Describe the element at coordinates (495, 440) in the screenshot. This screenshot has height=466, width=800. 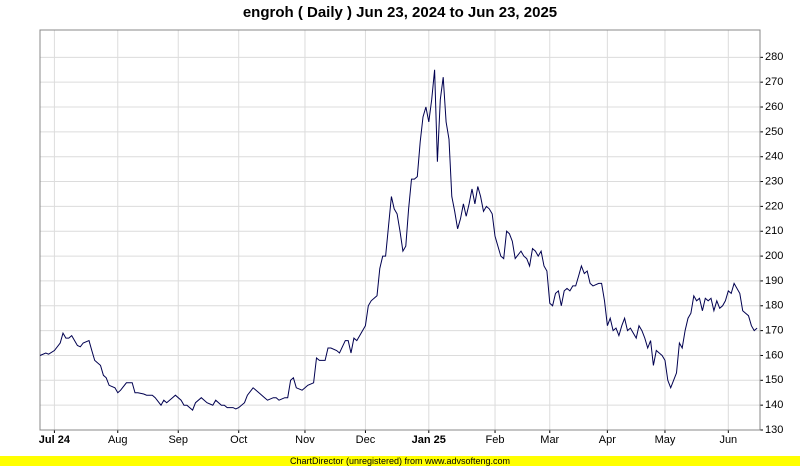
I see `x-tick-label: Feb` at that location.